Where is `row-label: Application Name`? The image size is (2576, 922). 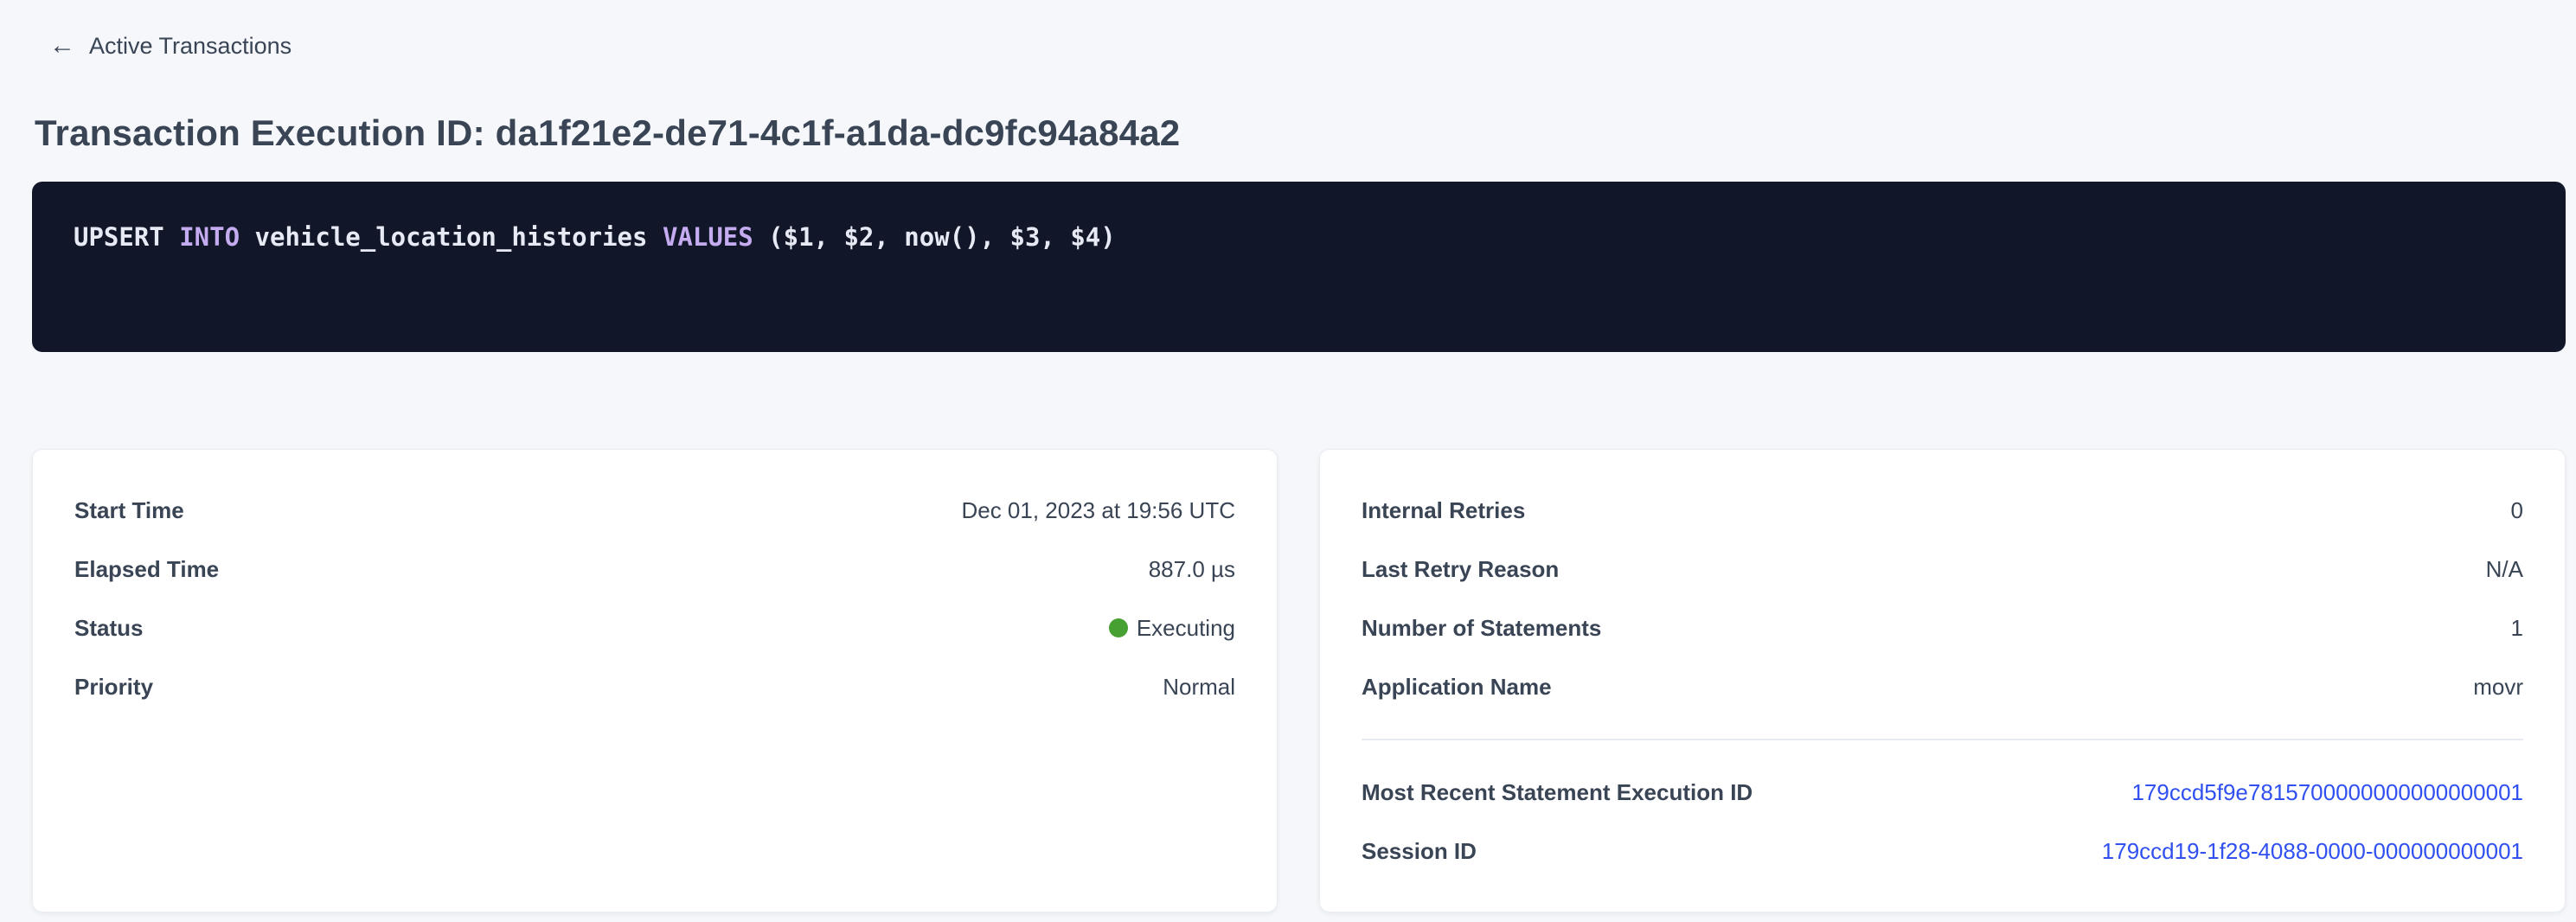 row-label: Application Name is located at coordinates (1457, 686).